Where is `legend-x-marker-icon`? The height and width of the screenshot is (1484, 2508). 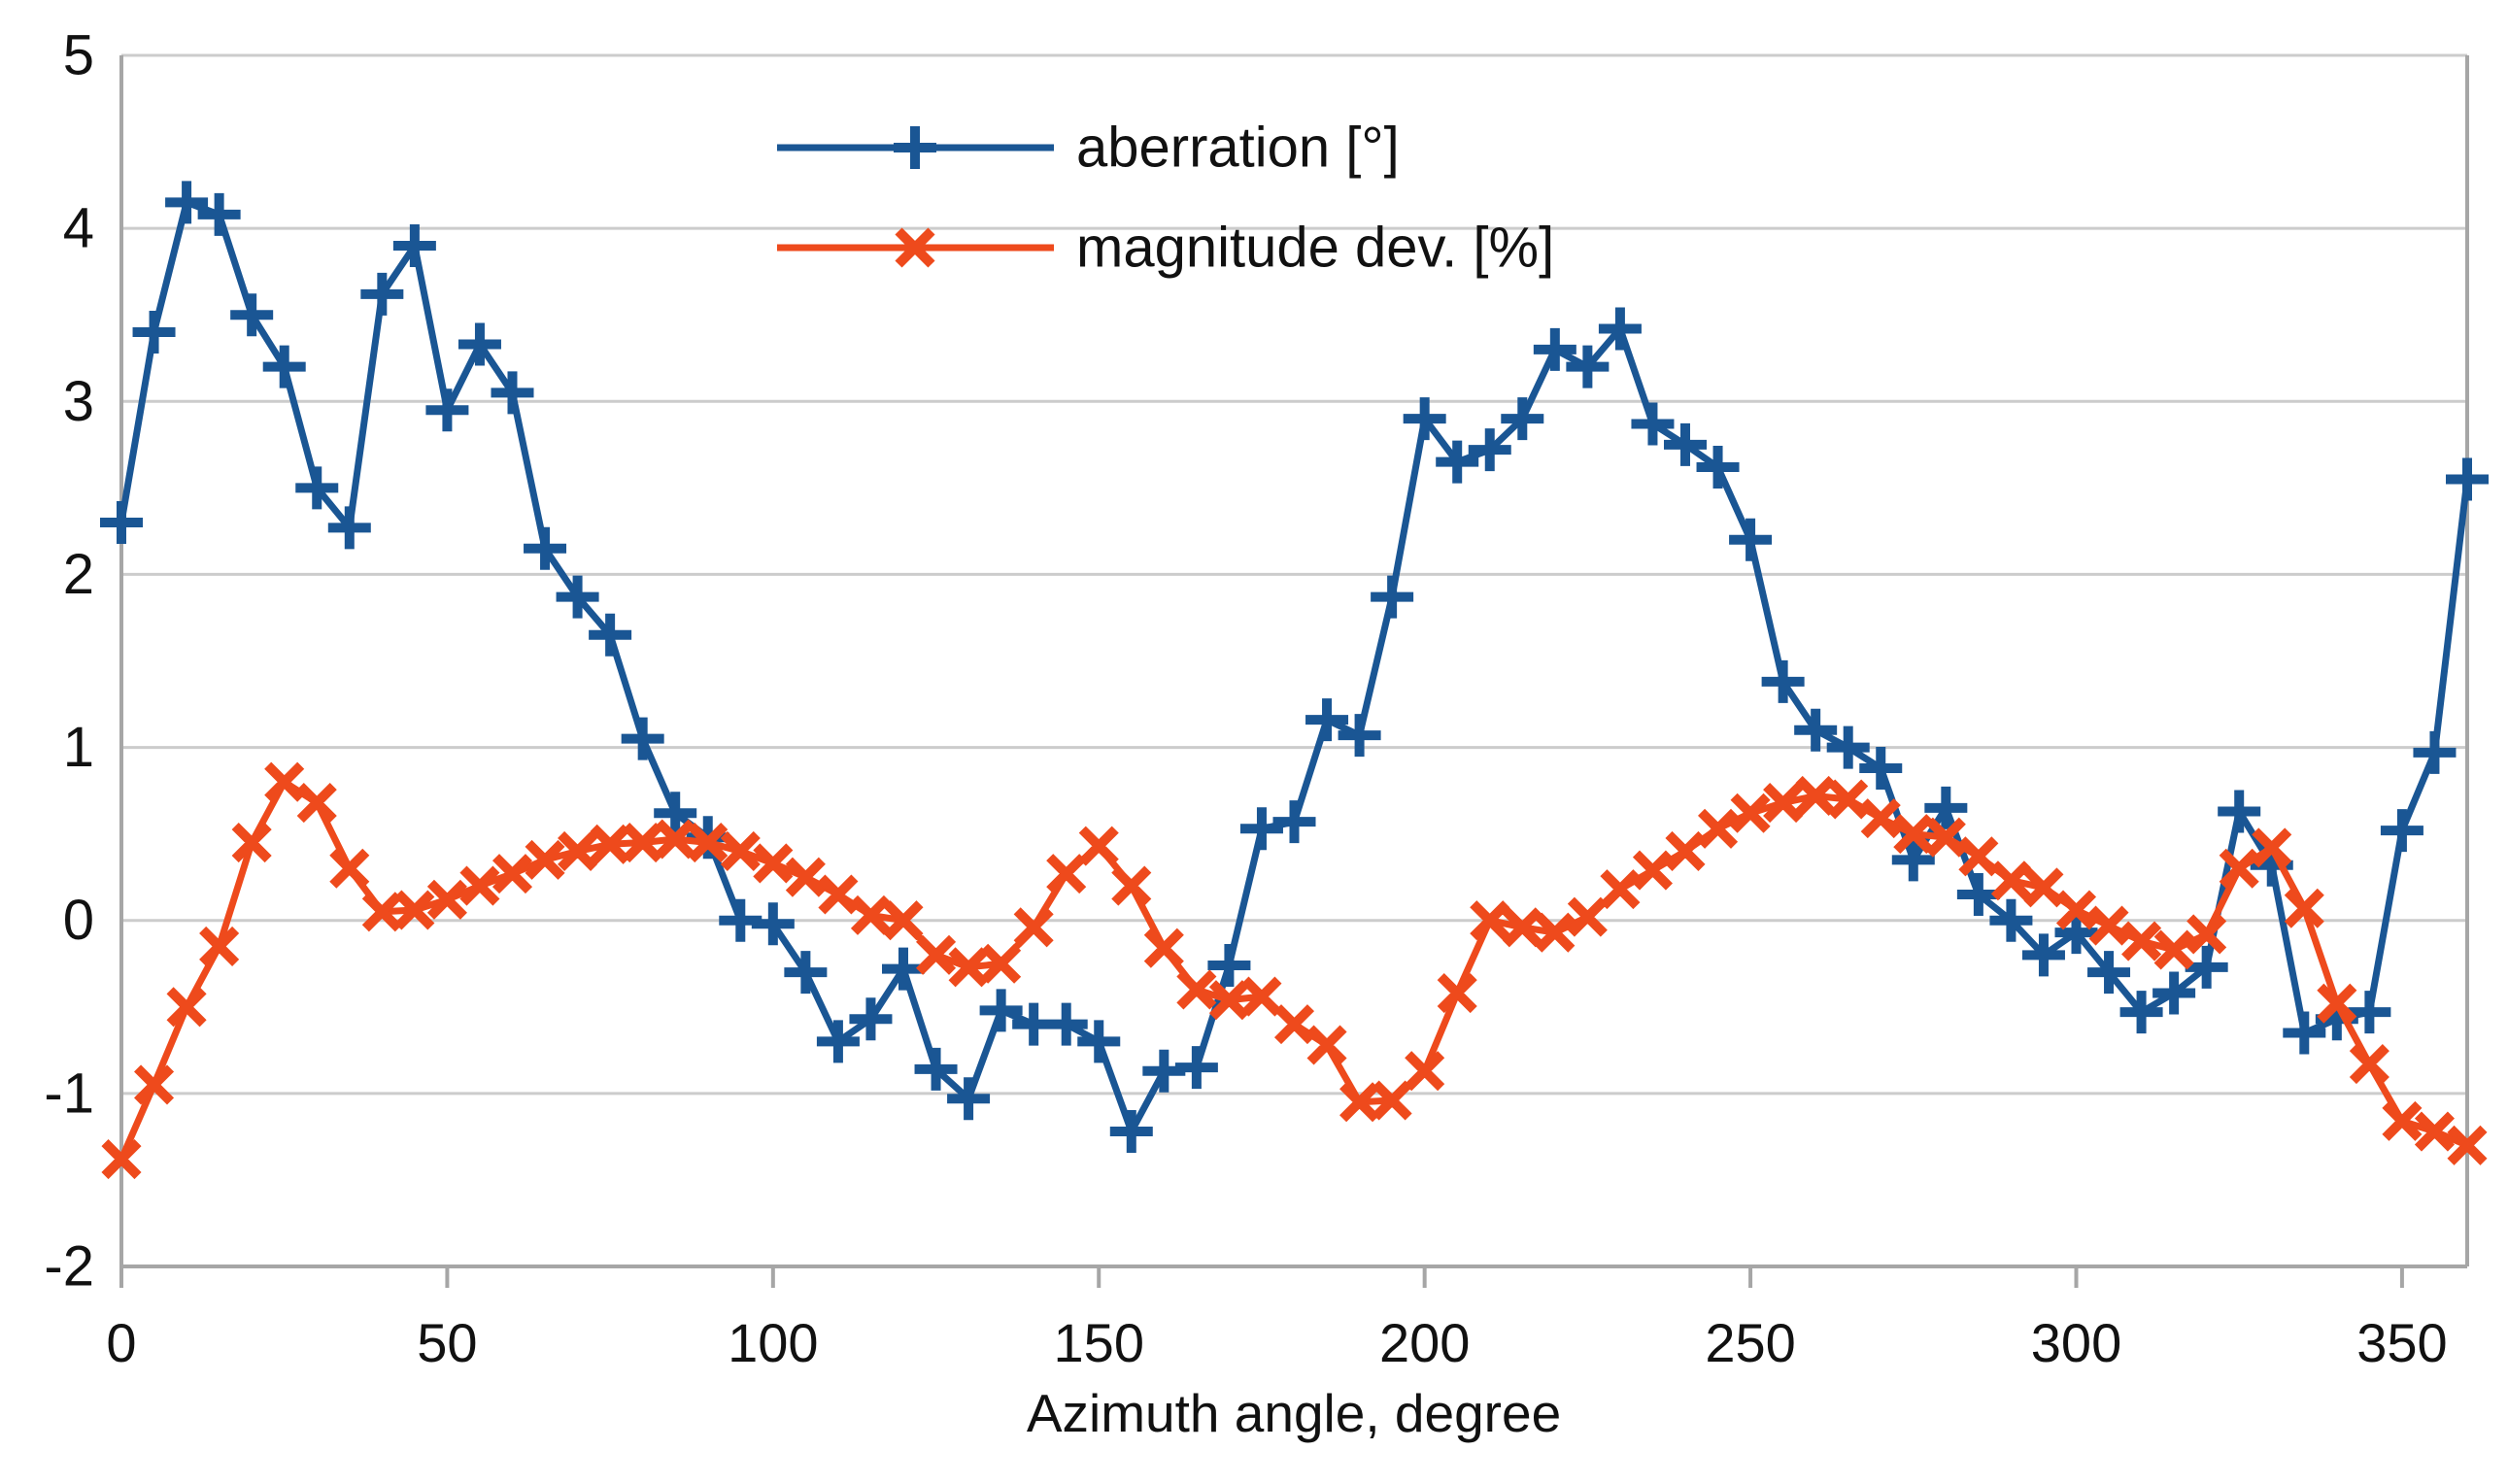
legend-x-marker-icon is located at coordinates (915, 247).